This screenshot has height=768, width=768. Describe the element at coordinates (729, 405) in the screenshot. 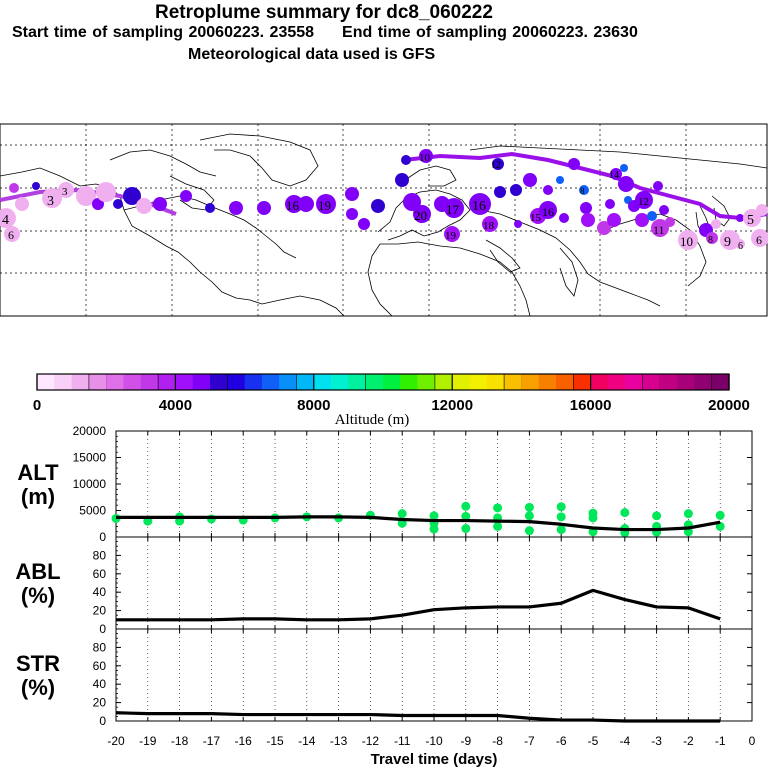

I see `colorbar-tick-label: 20000` at that location.